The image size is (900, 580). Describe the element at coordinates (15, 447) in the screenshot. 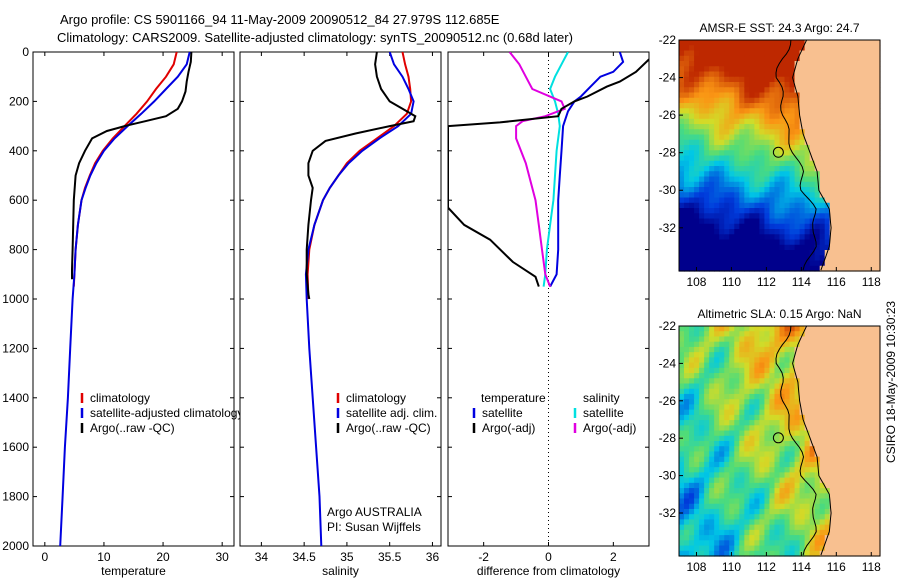

I see `temperature-ytick-label: 1600` at that location.